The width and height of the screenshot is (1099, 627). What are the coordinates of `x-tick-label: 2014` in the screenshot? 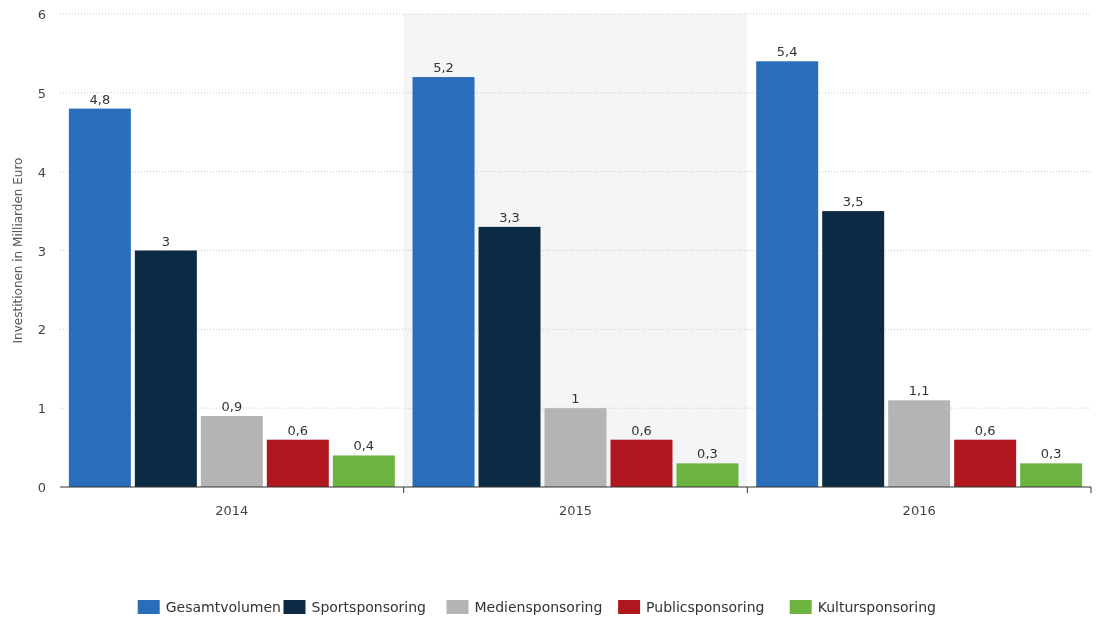 It's located at (232, 510).